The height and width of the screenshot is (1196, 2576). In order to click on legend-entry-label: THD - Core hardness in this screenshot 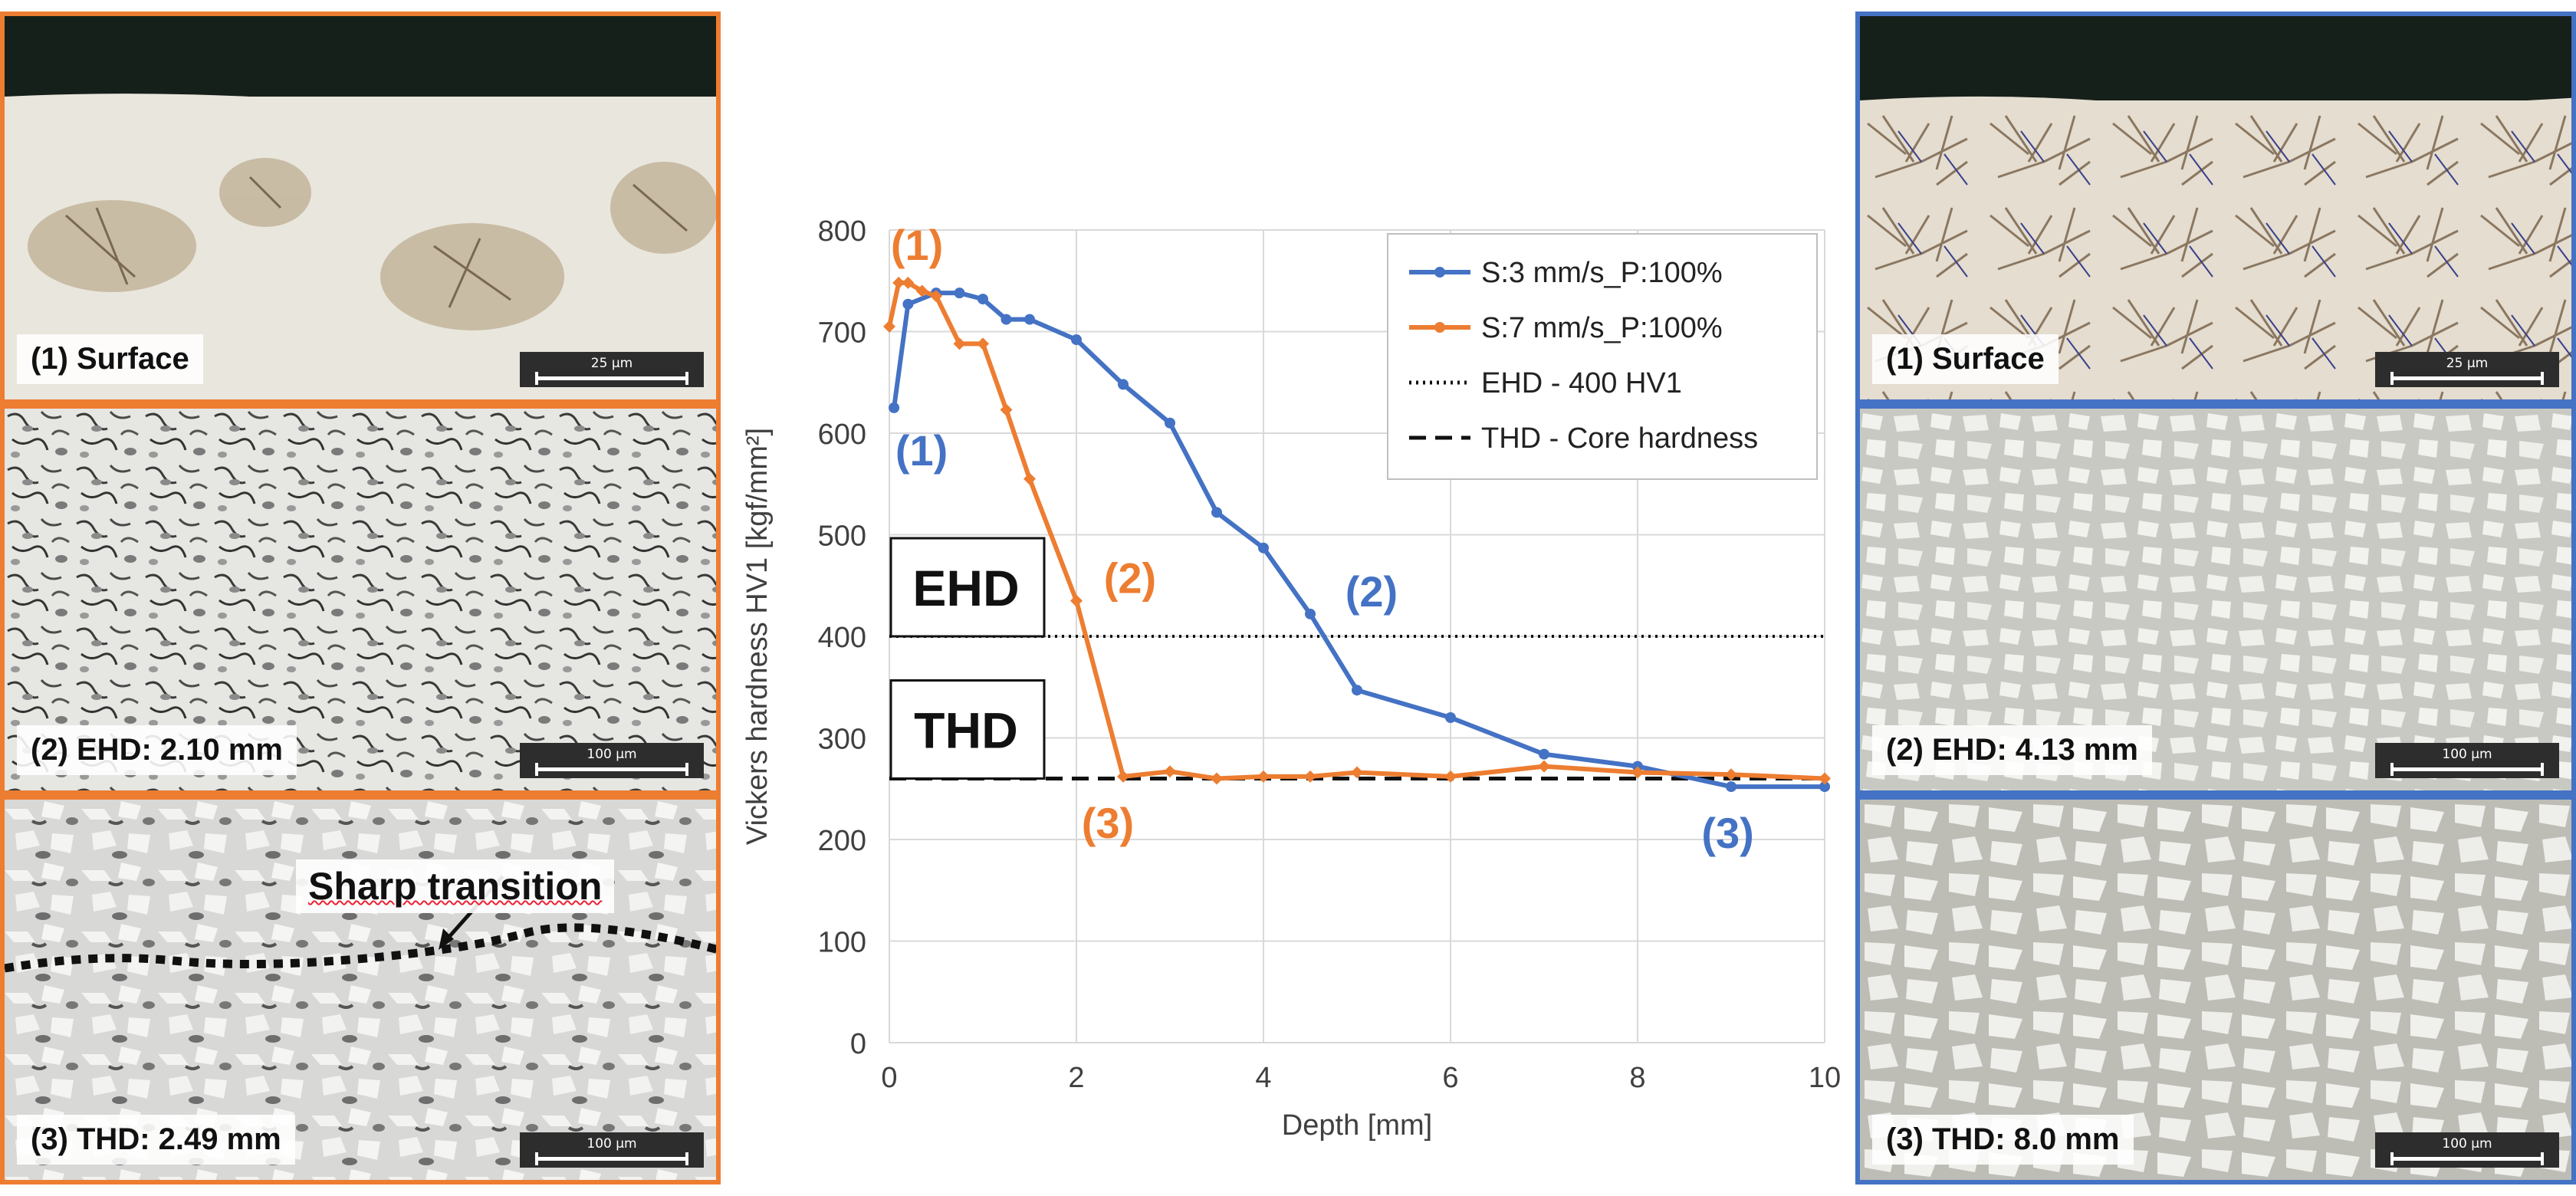, I will do `click(1619, 439)`.